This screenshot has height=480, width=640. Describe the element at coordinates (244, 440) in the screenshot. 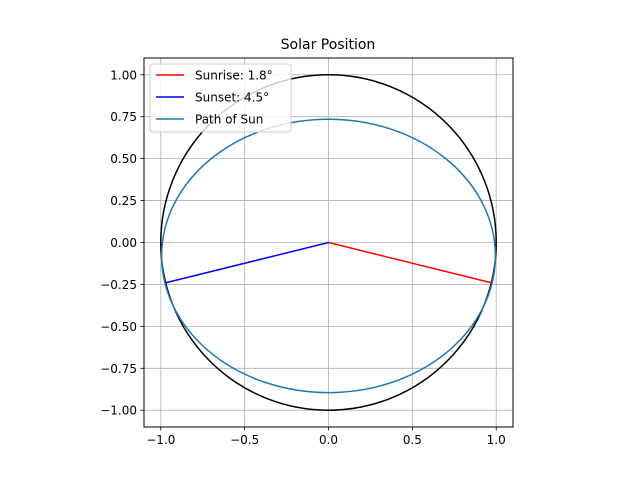

I see `x-tick-label-1: −0.5` at that location.